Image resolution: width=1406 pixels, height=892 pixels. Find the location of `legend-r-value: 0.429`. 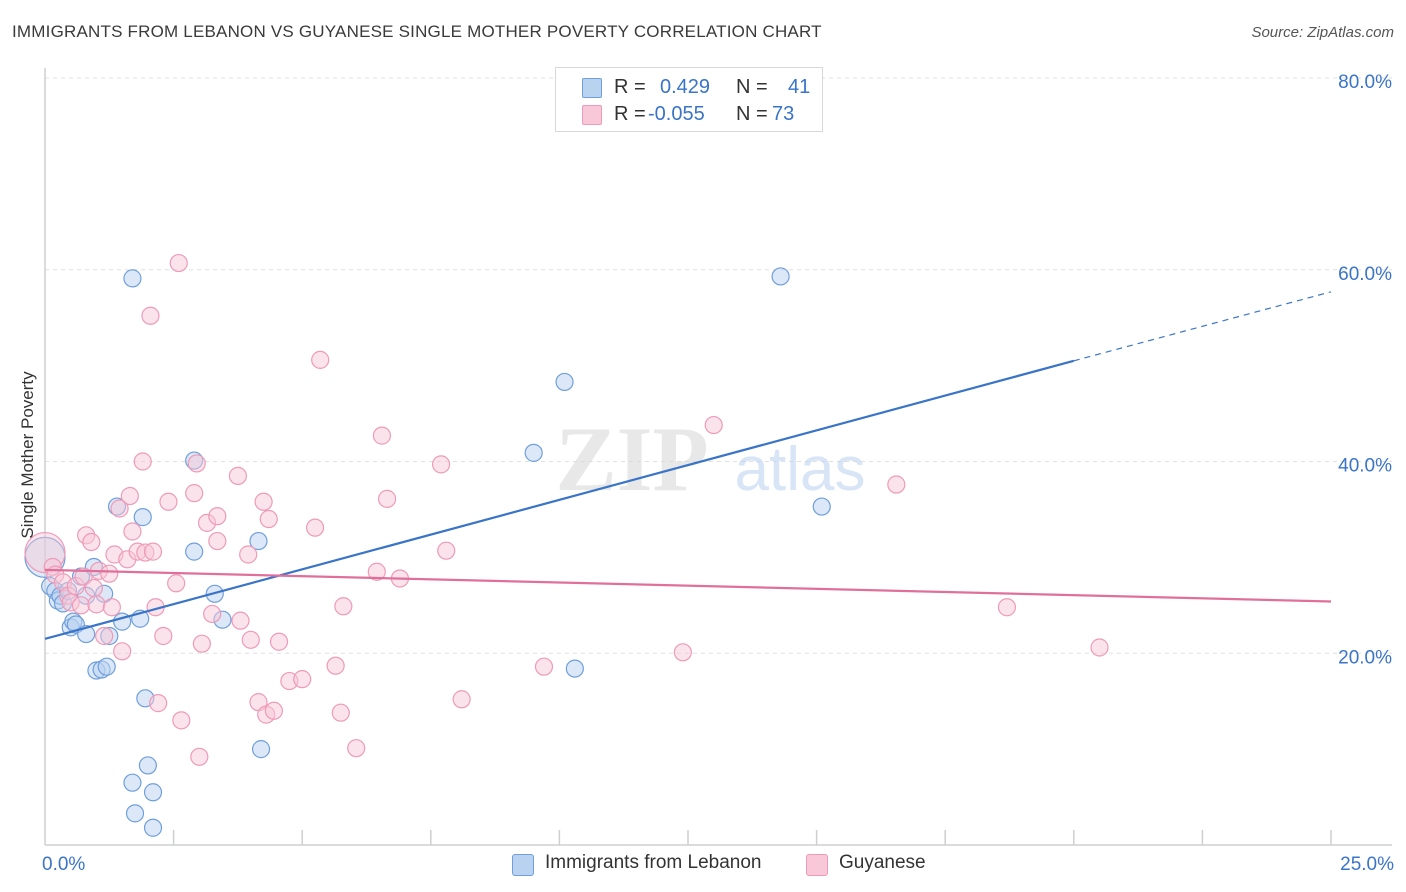

legend-r-value: 0.429 is located at coordinates (685, 87).